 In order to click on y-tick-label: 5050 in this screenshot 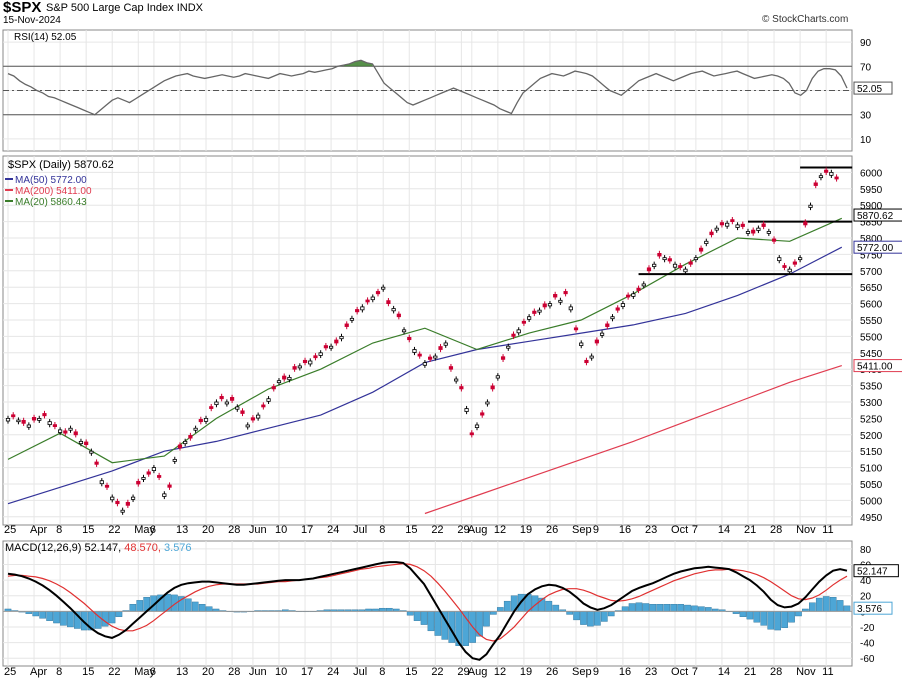, I will do `click(871, 485)`.